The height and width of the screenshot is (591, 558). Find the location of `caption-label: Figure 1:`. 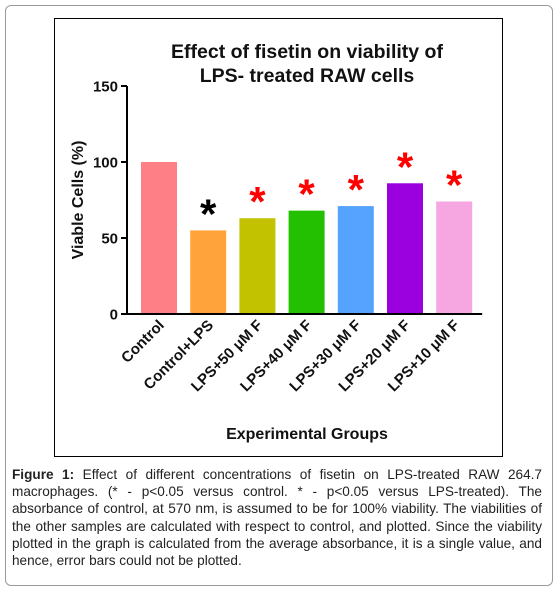

caption-label: Figure 1: is located at coordinates (43, 474).